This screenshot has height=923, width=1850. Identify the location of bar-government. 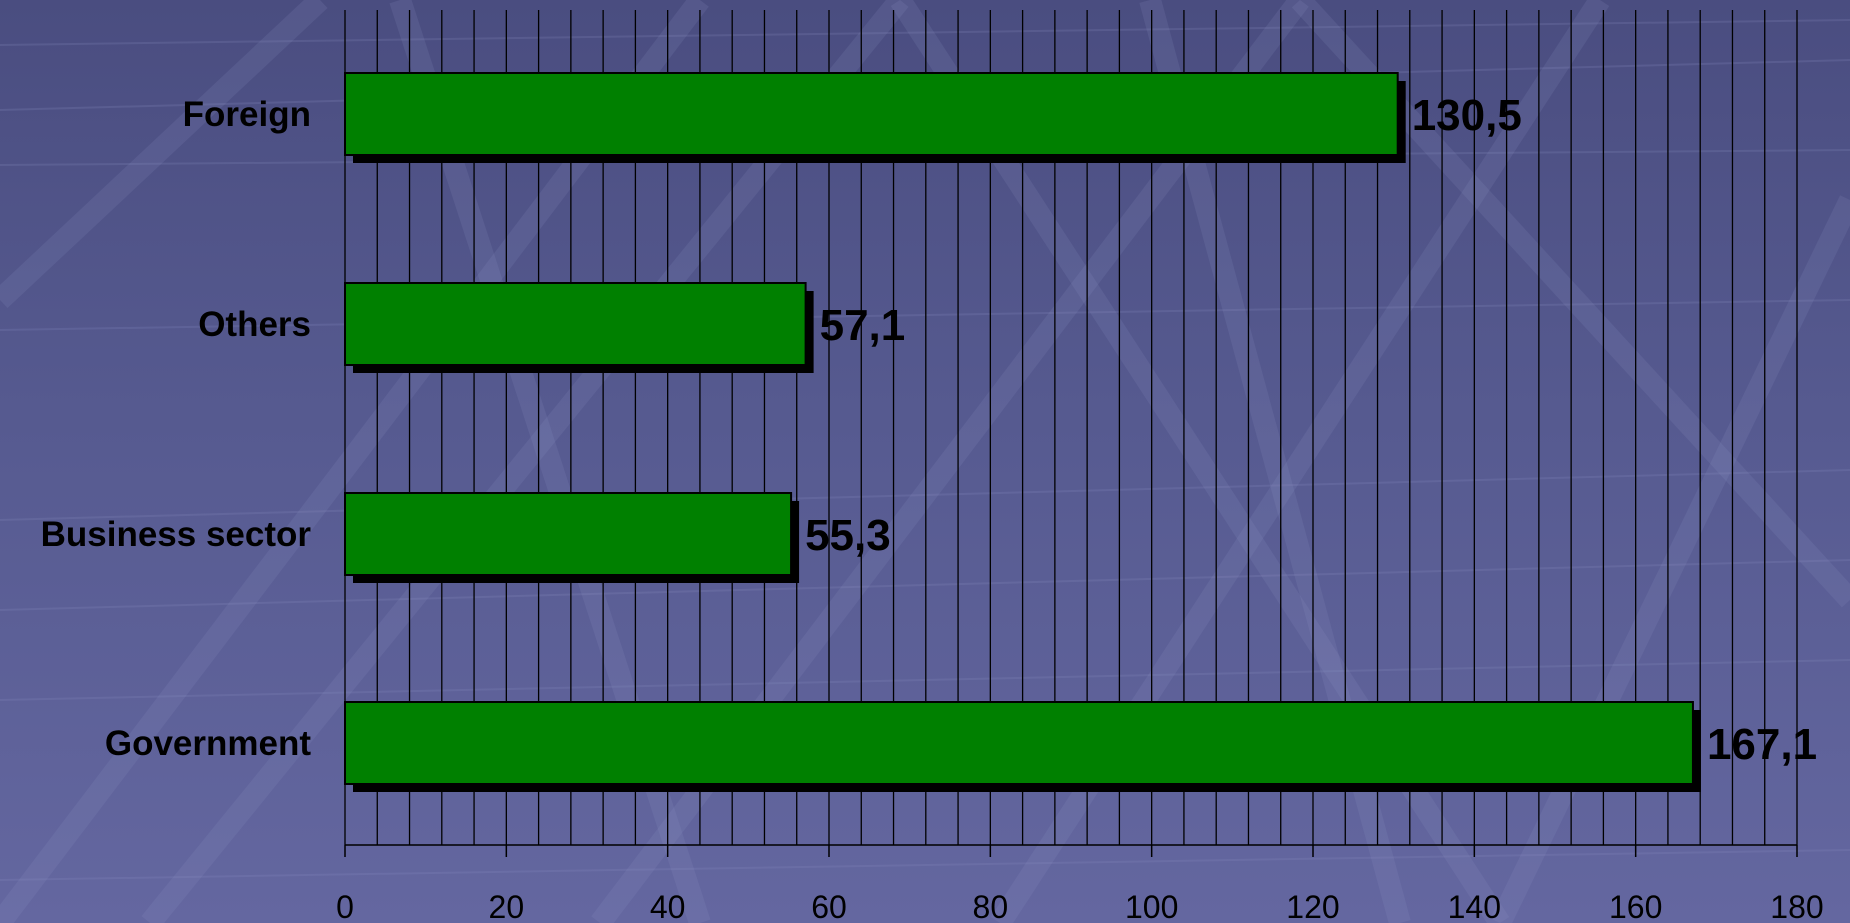
(1019, 743).